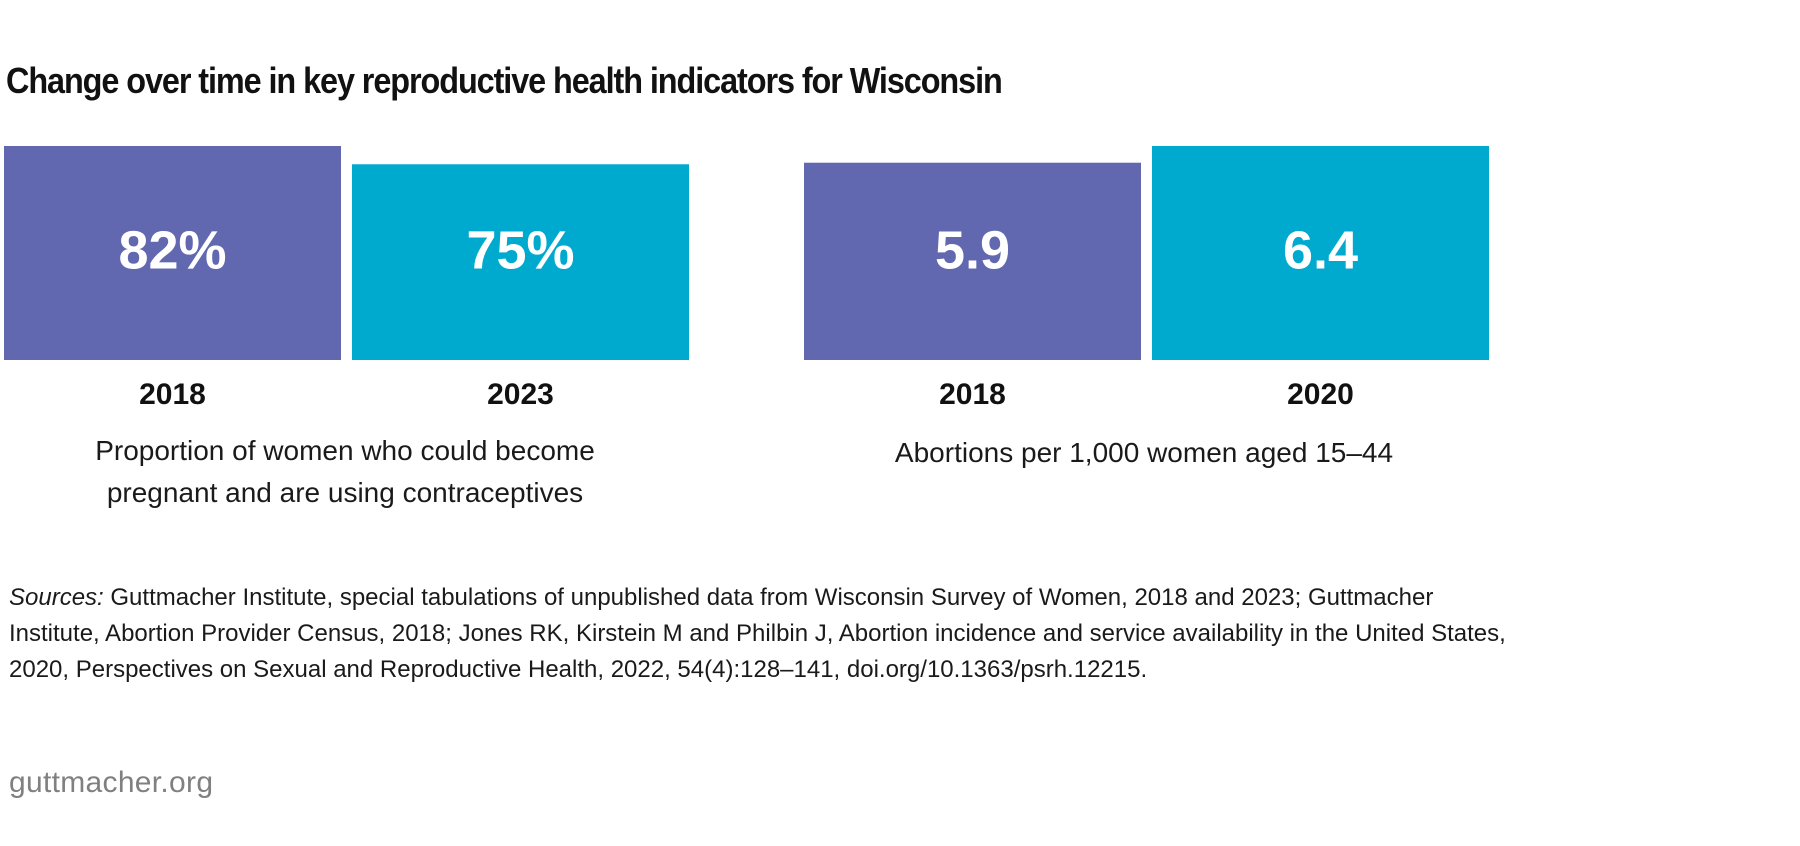 The height and width of the screenshot is (846, 1800). Describe the element at coordinates (520, 250) in the screenshot. I see `data-label-contraceptive-use-2023: 75%` at that location.